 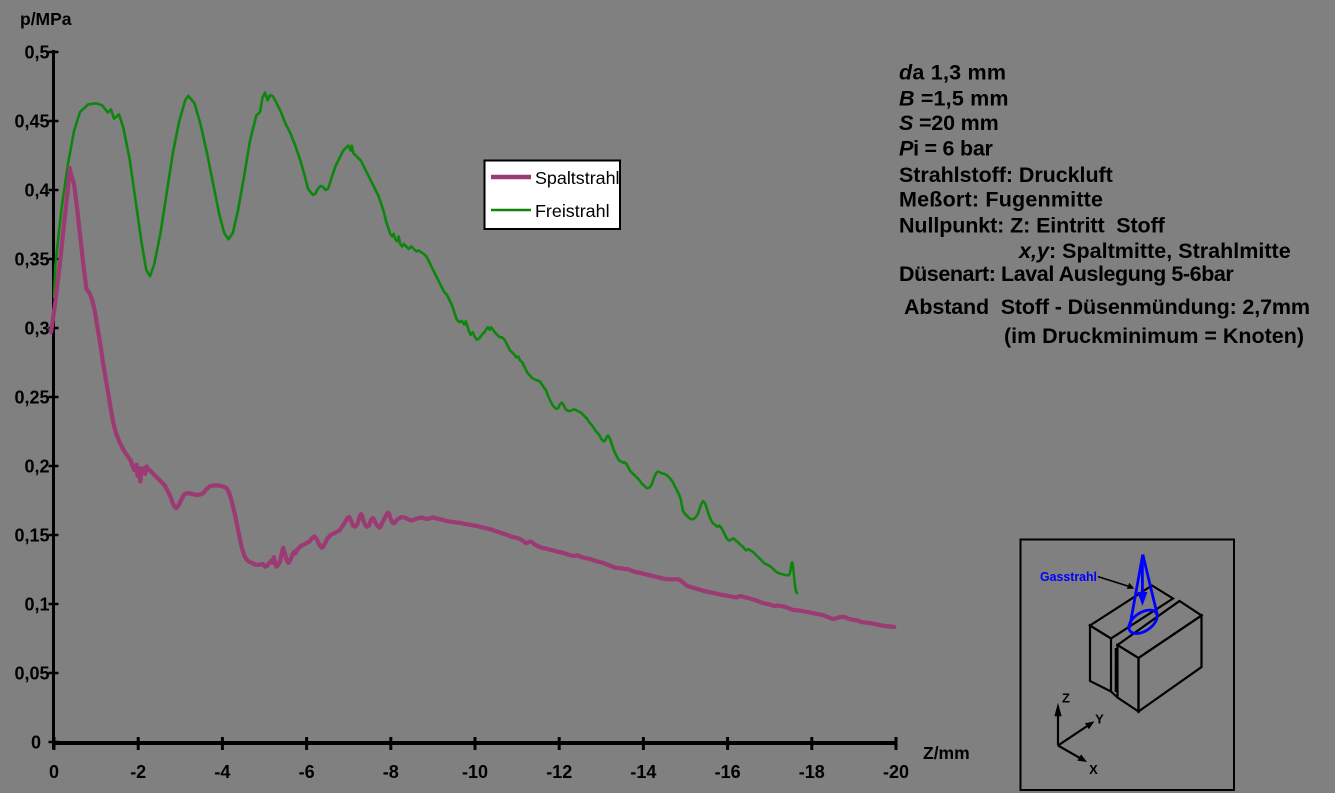 I want to click on svg-text: -12, so click(x=559, y=772).